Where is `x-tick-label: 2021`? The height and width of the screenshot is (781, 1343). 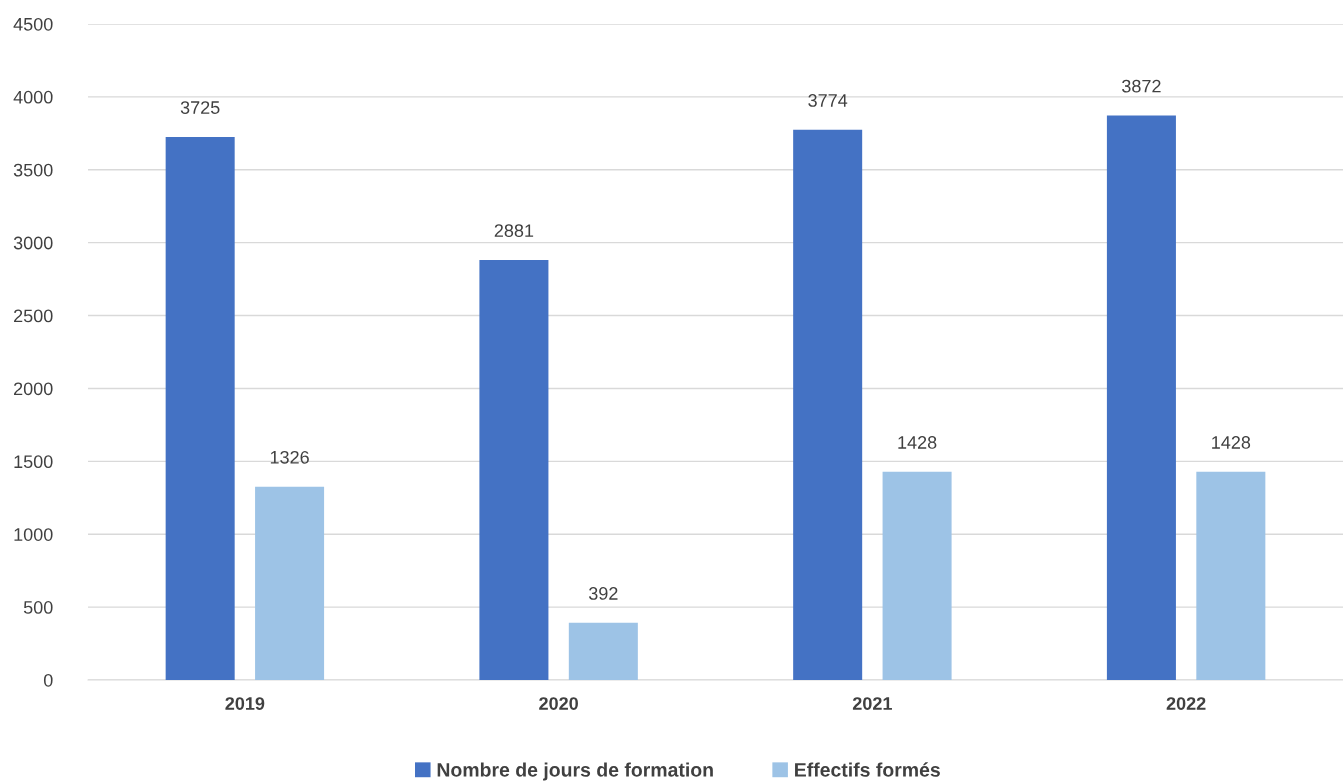
x-tick-label: 2021 is located at coordinates (872, 703).